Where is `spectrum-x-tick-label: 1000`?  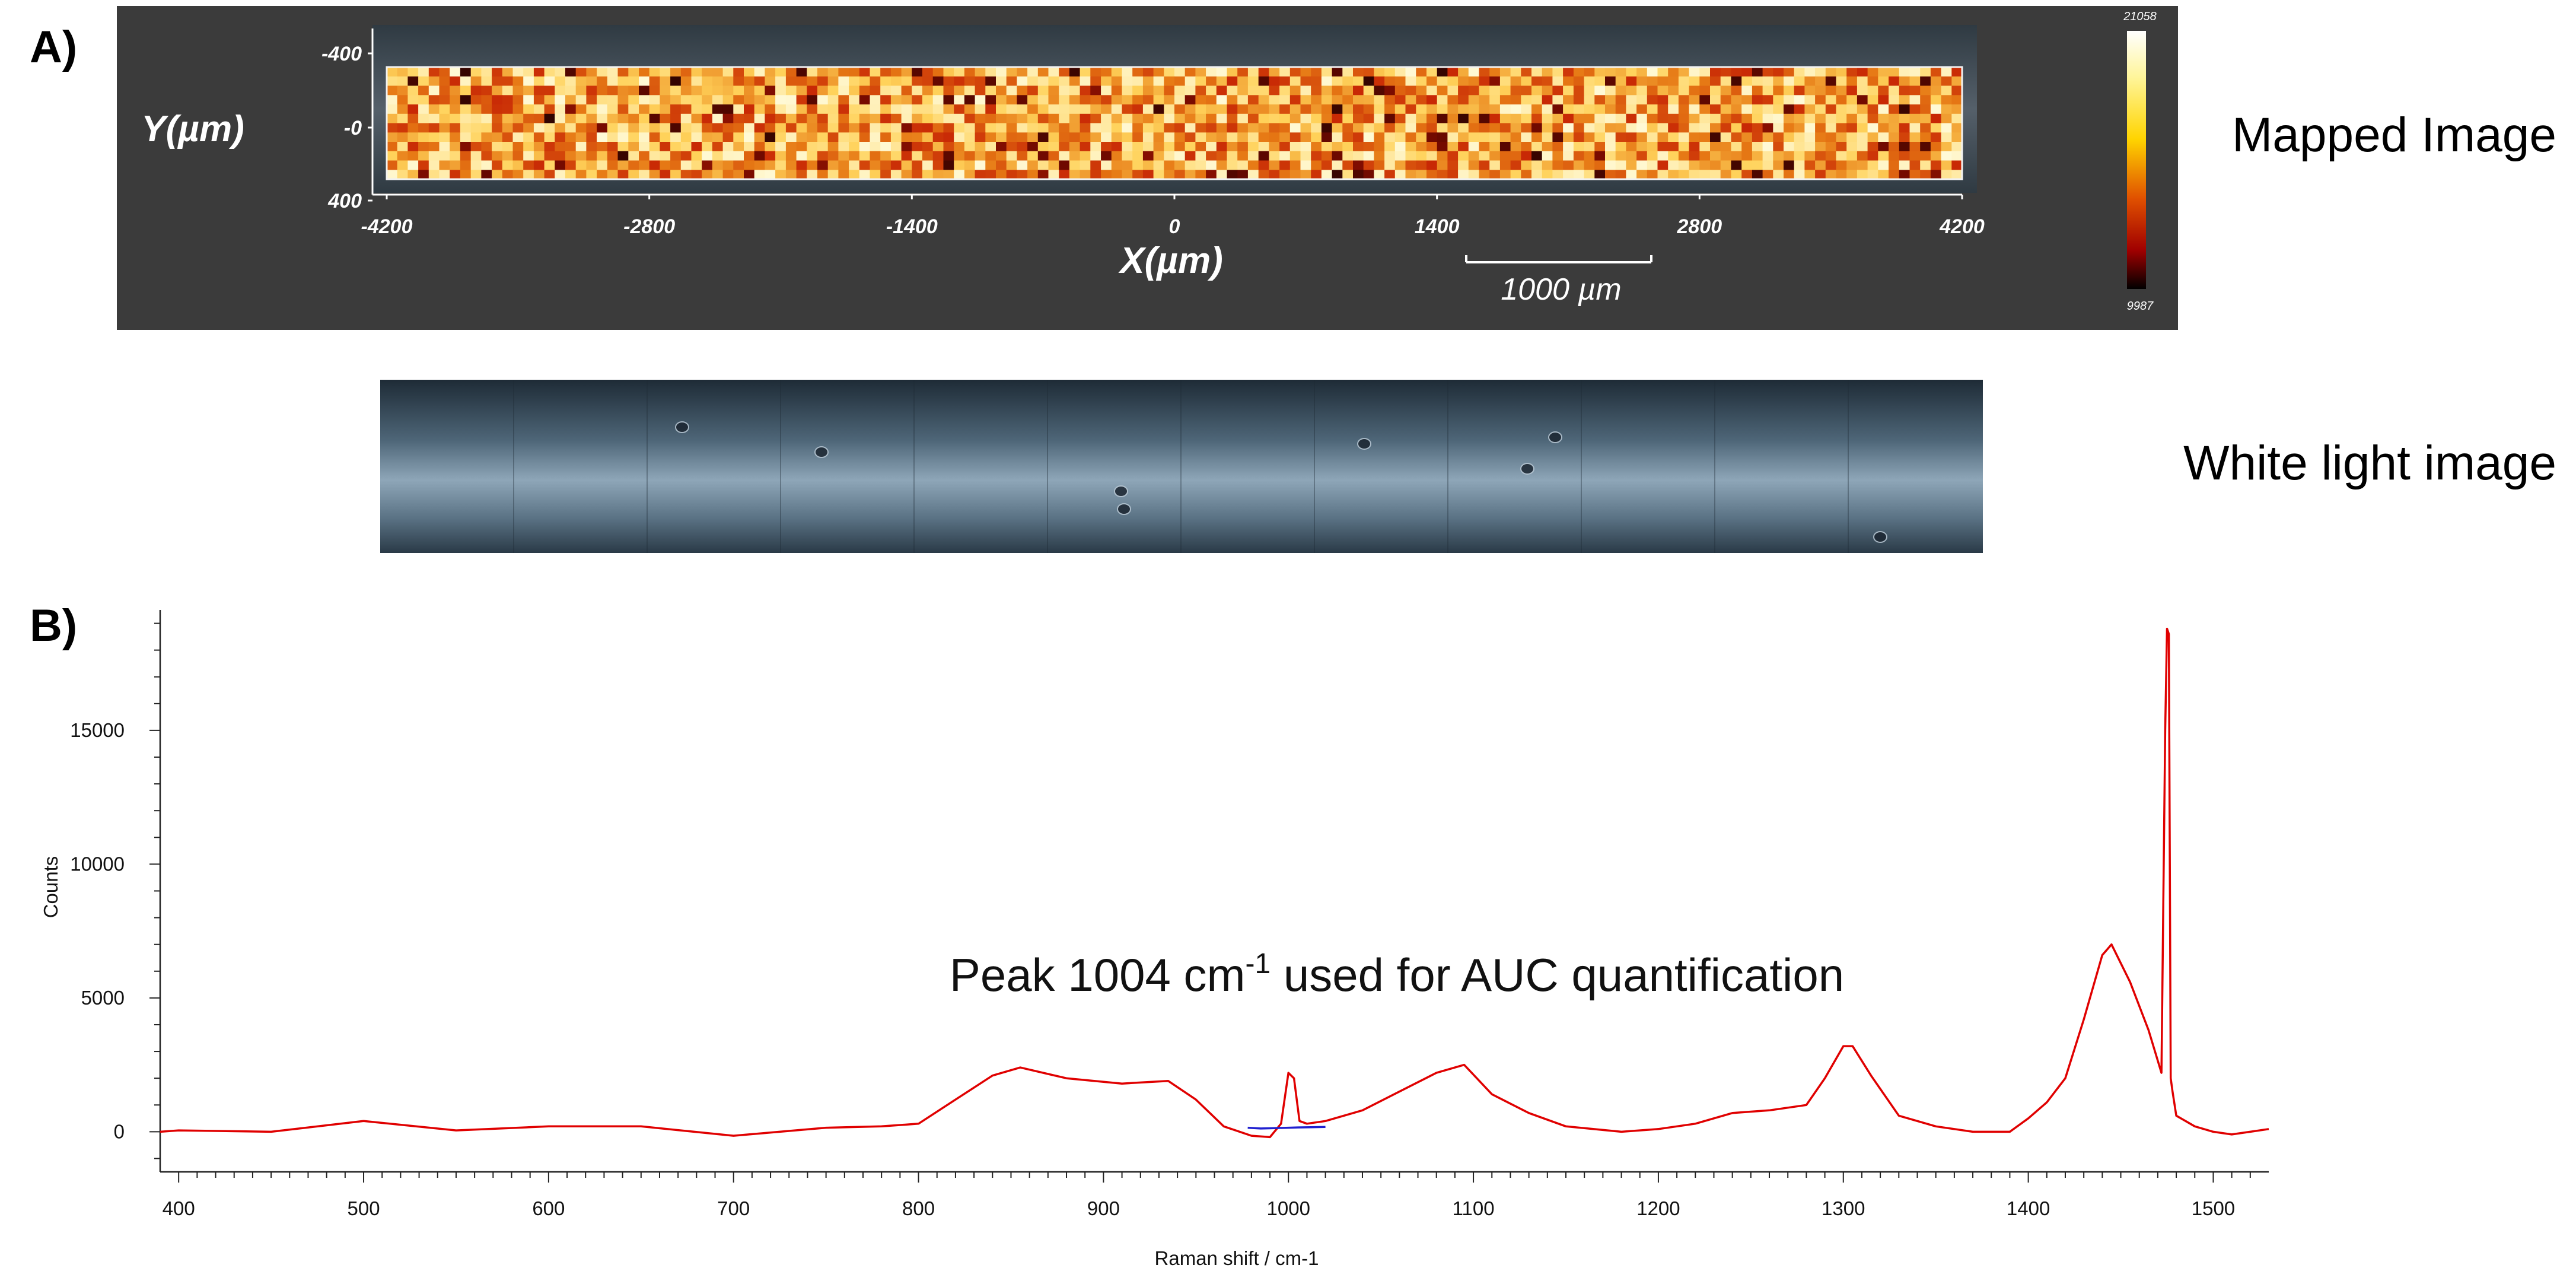 spectrum-x-tick-label: 1000 is located at coordinates (1288, 1208).